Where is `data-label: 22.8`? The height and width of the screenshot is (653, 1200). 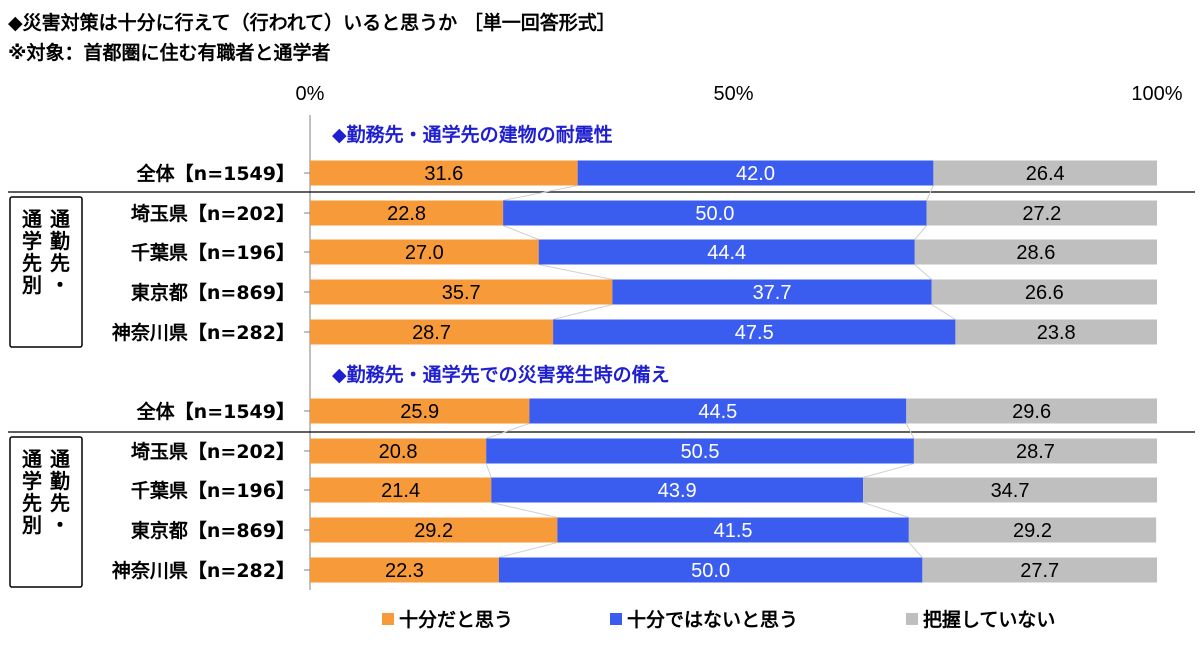
data-label: 22.8 is located at coordinates (406, 214).